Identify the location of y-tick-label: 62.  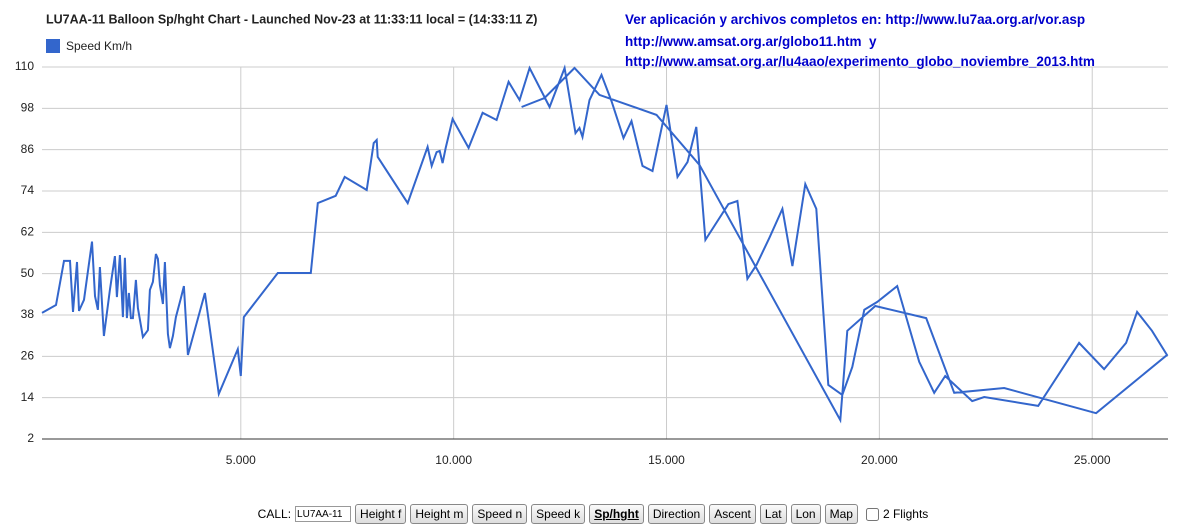
(28, 232).